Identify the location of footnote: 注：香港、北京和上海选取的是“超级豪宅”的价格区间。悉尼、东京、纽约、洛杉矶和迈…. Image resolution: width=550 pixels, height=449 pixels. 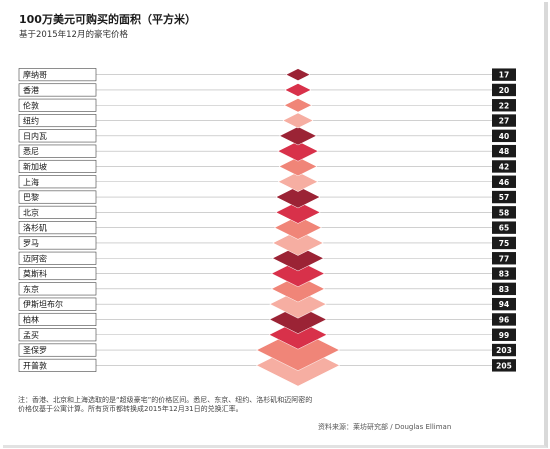
(165, 404).